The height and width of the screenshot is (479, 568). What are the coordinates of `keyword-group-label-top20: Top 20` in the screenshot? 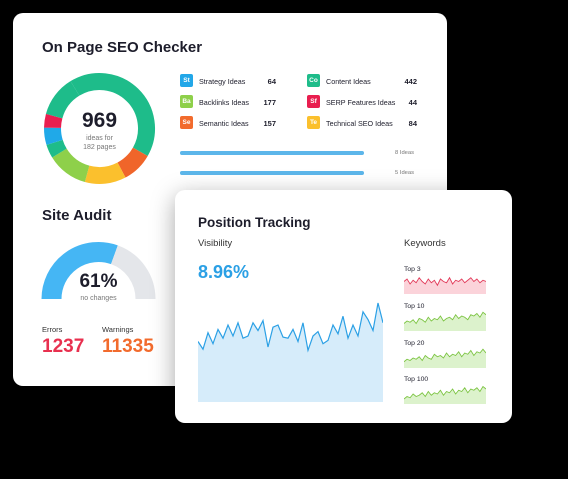 It's located at (414, 343).